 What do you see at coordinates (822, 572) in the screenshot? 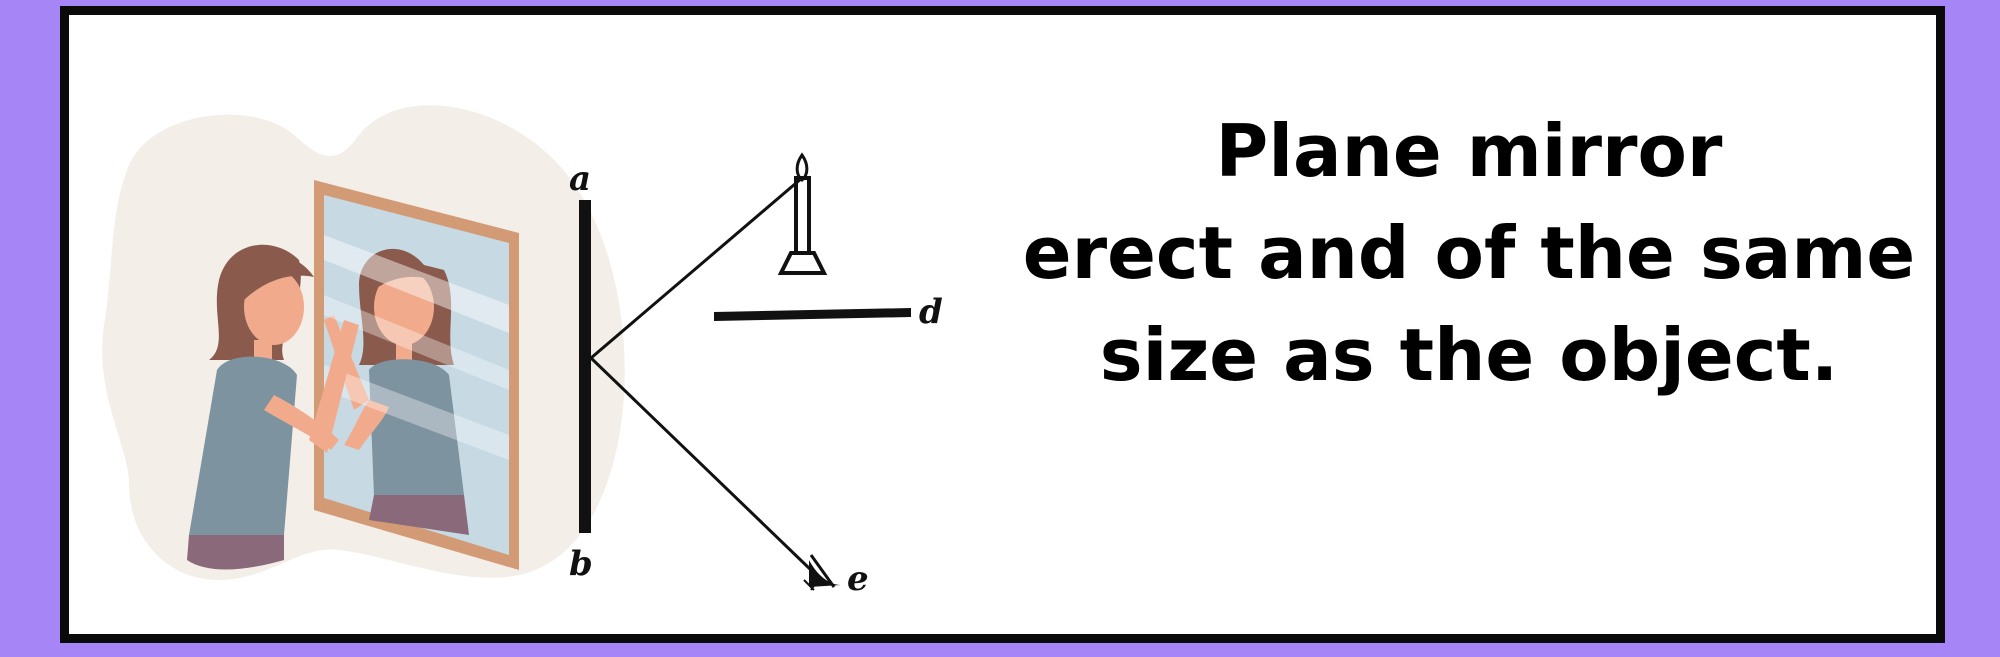
I see `eye-icon` at bounding box center [822, 572].